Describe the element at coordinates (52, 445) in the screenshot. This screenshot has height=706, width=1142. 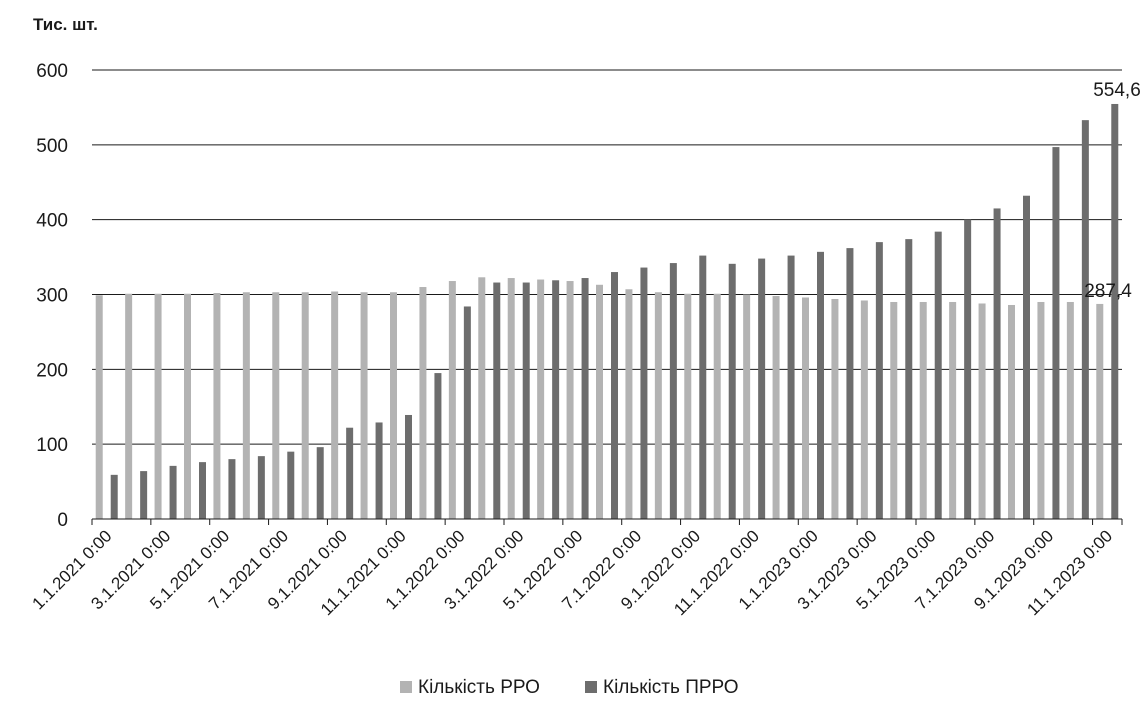
I see `y-tick-label: 100` at that location.